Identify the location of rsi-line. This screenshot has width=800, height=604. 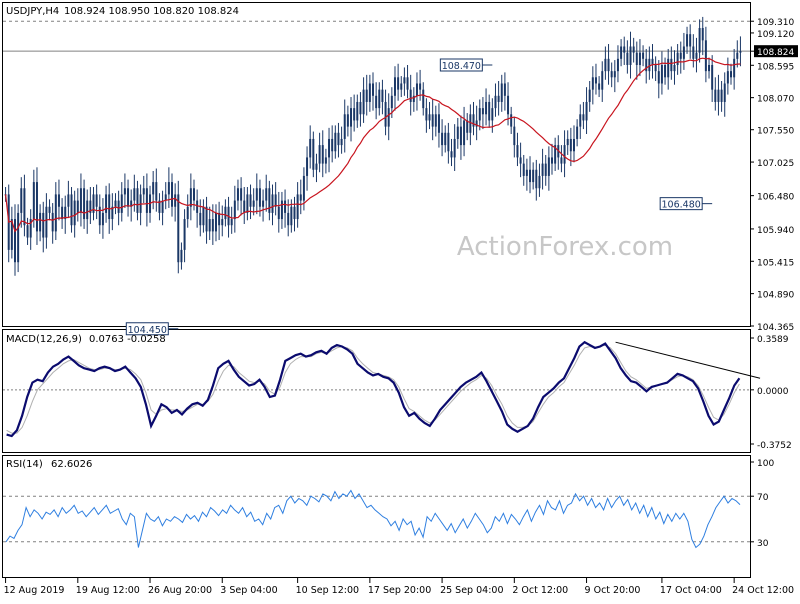
(373, 519).